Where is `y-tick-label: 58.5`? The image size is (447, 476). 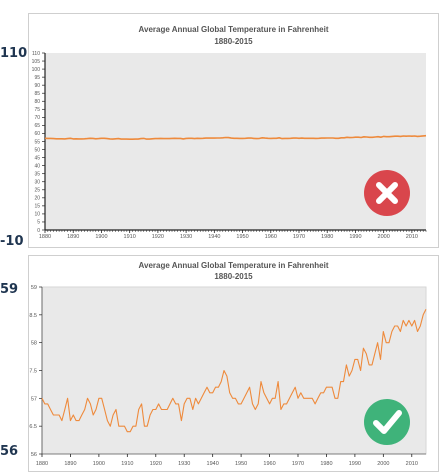 y-tick-label: 58.5 is located at coordinates (33, 316).